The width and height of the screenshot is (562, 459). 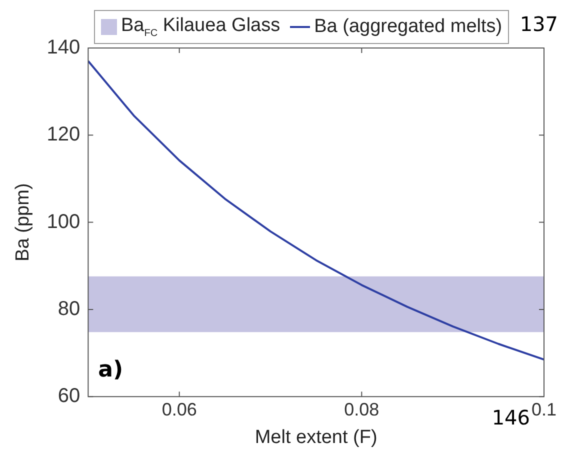 I want to click on x-tick-label: 0.08, so click(x=362, y=409).